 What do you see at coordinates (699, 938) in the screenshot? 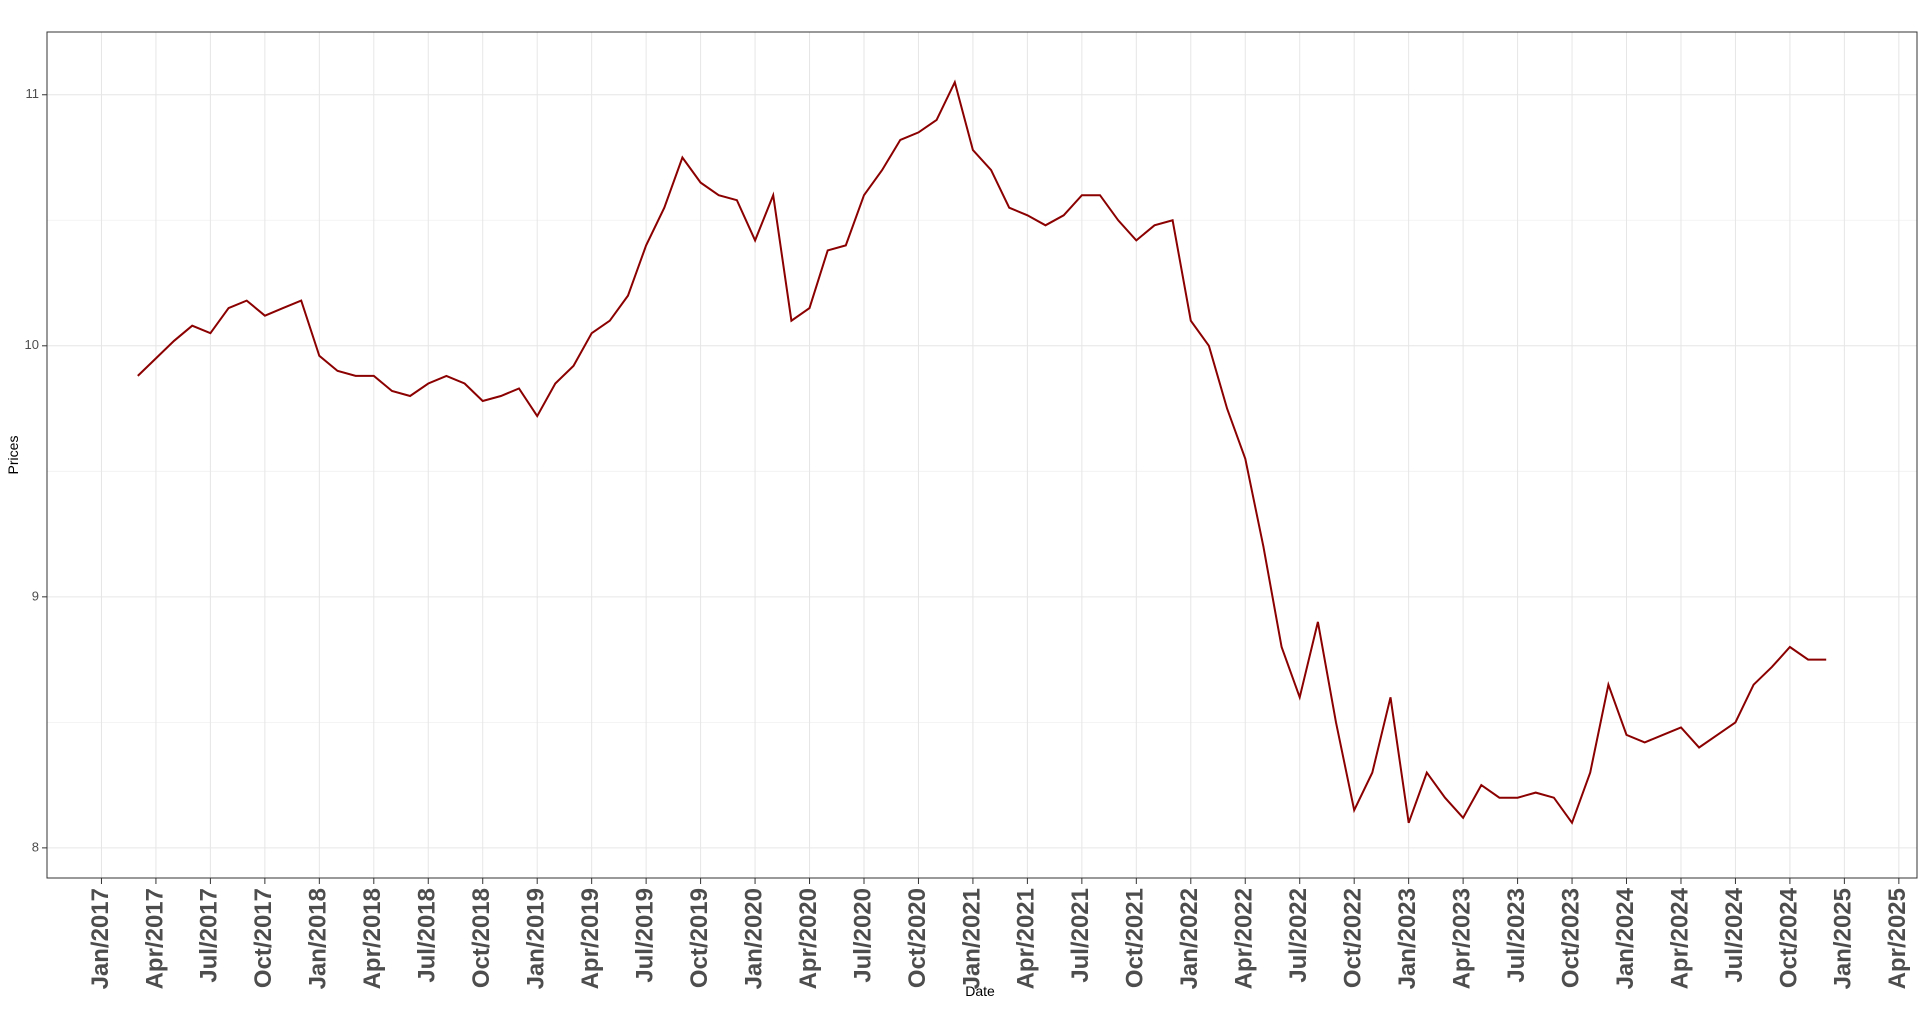
I see `x-tick-label: Oct/2019` at bounding box center [699, 938].